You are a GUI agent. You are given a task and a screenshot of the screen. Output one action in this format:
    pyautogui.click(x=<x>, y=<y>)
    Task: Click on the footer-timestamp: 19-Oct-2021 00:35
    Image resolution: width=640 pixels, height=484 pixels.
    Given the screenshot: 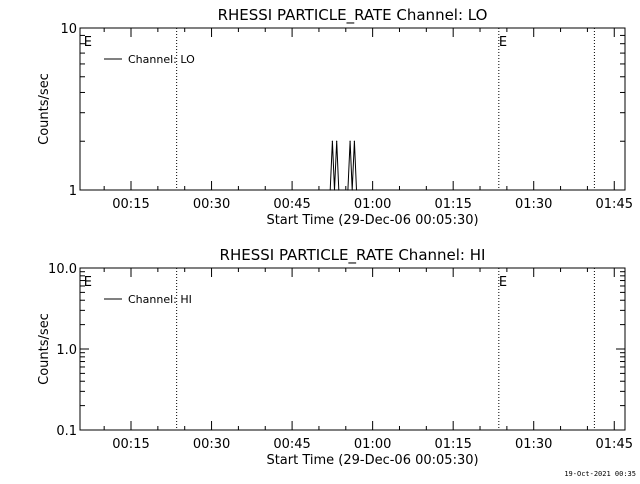 What is the action you would take?
    pyautogui.click(x=600, y=474)
    